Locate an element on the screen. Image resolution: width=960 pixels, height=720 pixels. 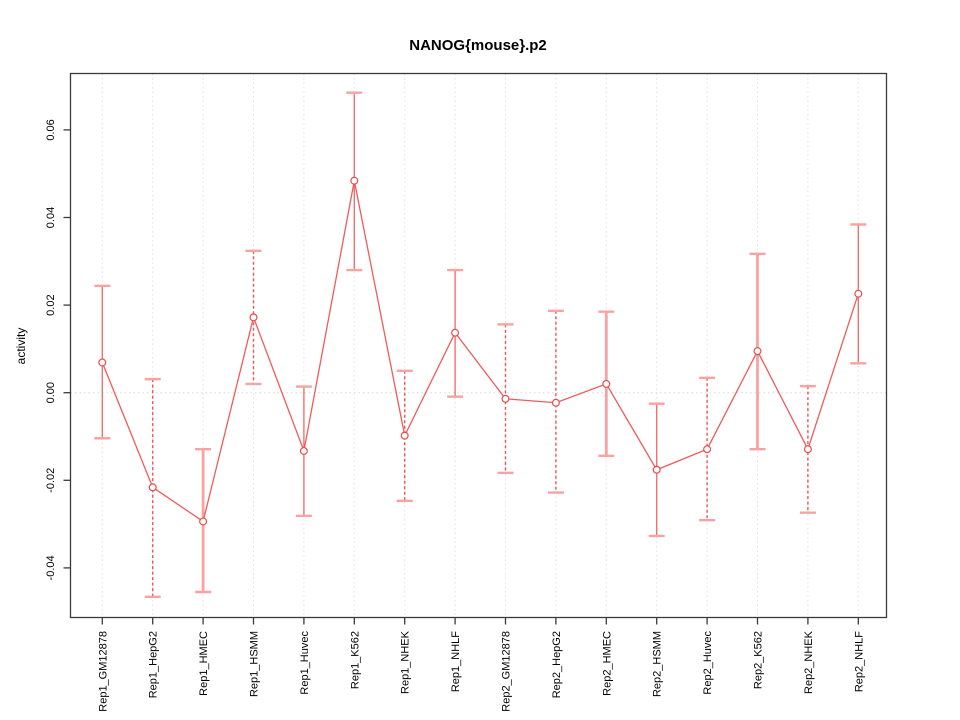
y-axis-label: activity is located at coordinates (21, 346).